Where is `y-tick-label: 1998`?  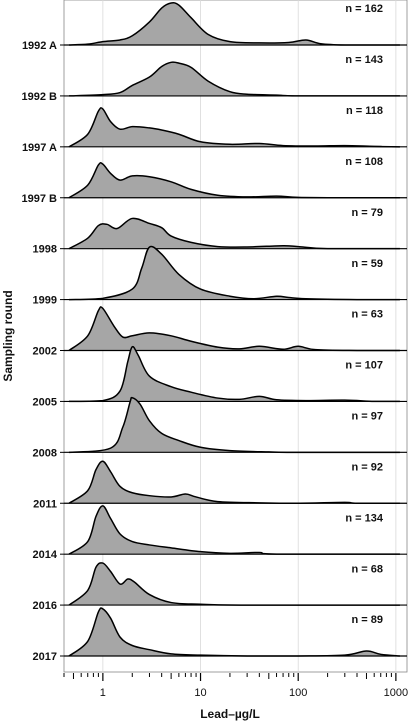
y-tick-label: 1998 is located at coordinates (45, 250).